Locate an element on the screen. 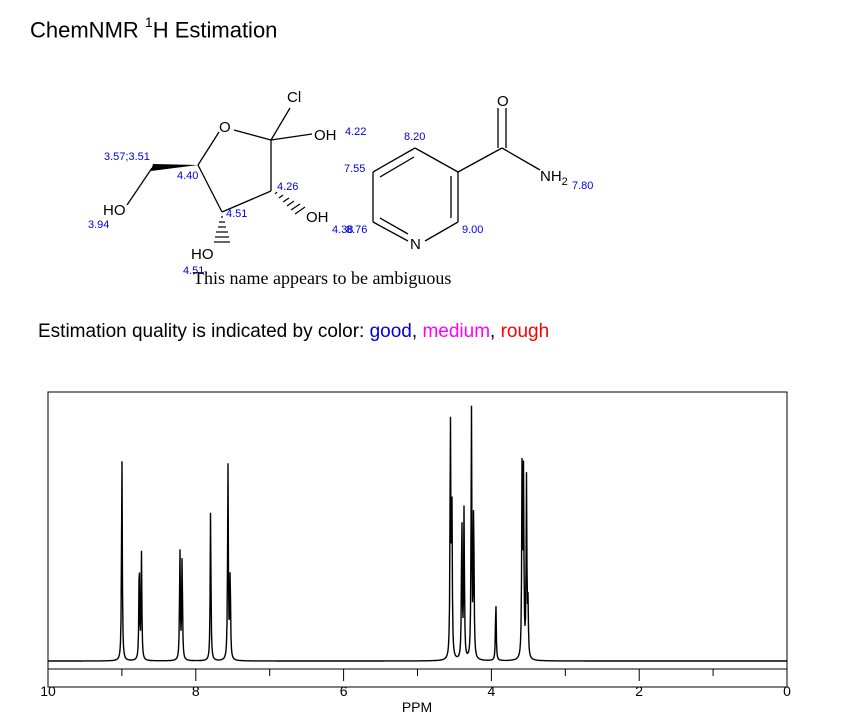  legend-good: good is located at coordinates (390, 331).